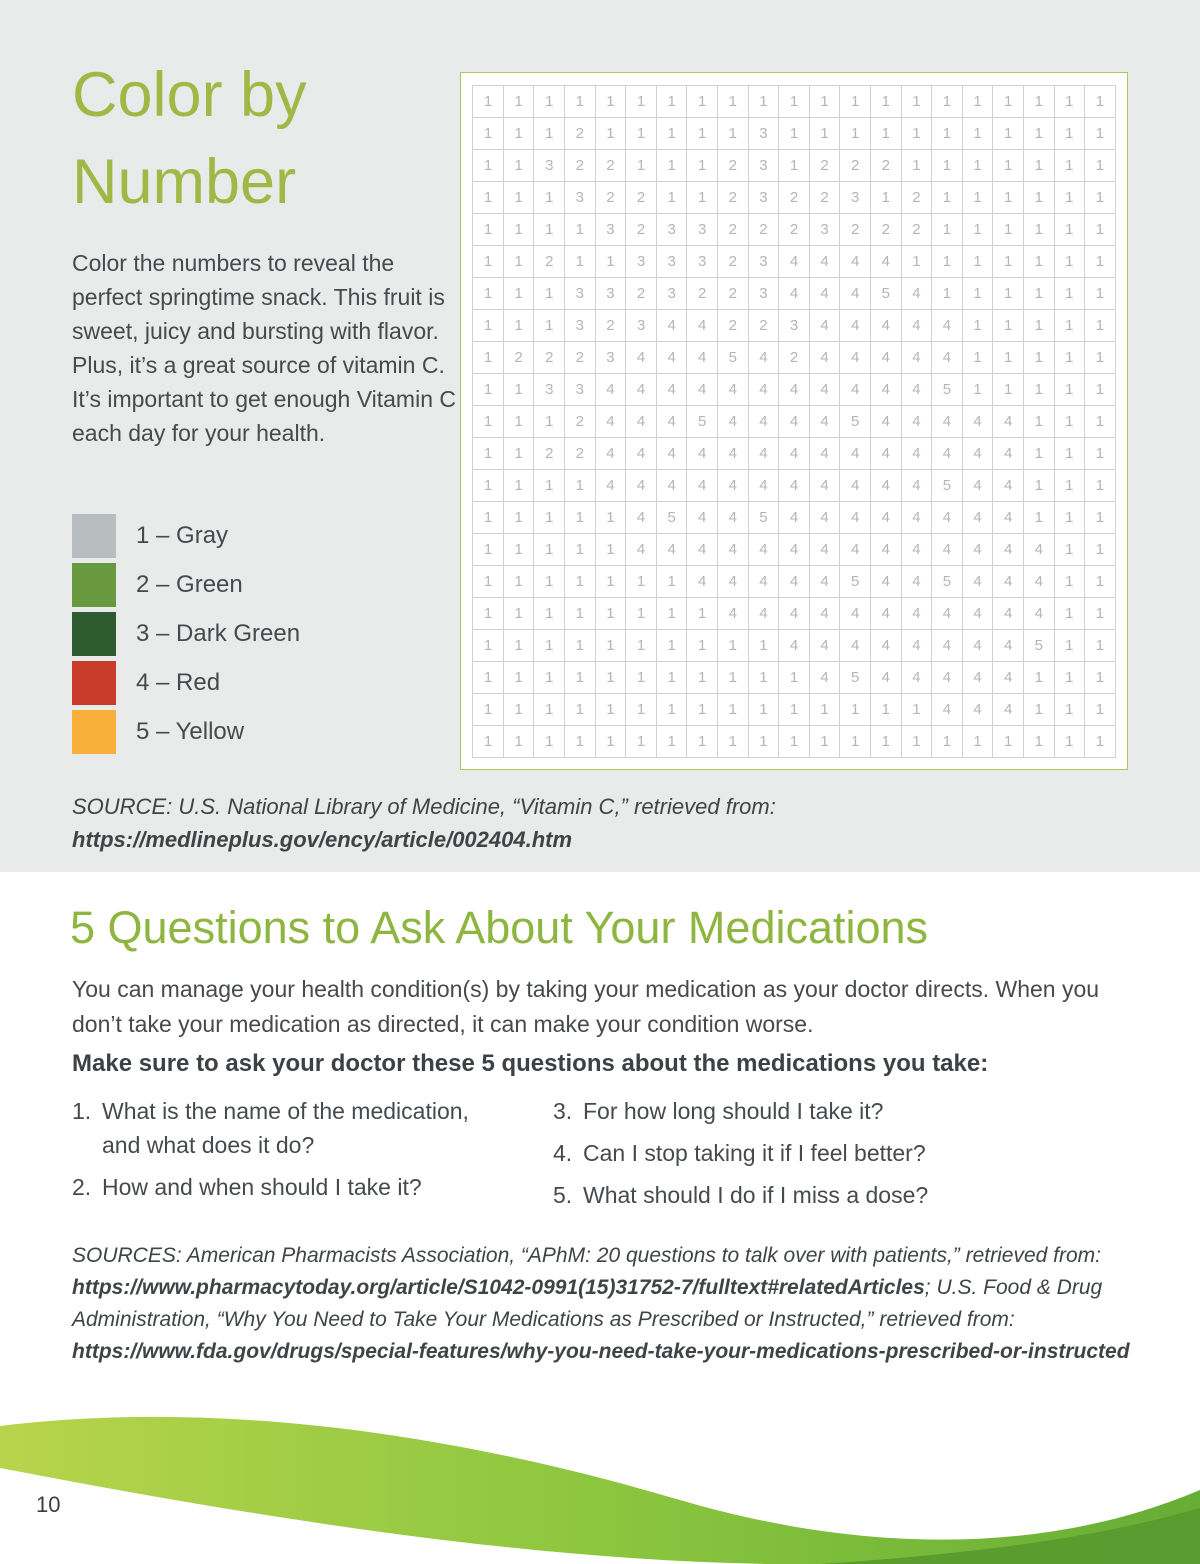 Image resolution: width=1200 pixels, height=1564 pixels. Describe the element at coordinates (600, 1490) in the screenshot. I see `wave-shape` at that location.